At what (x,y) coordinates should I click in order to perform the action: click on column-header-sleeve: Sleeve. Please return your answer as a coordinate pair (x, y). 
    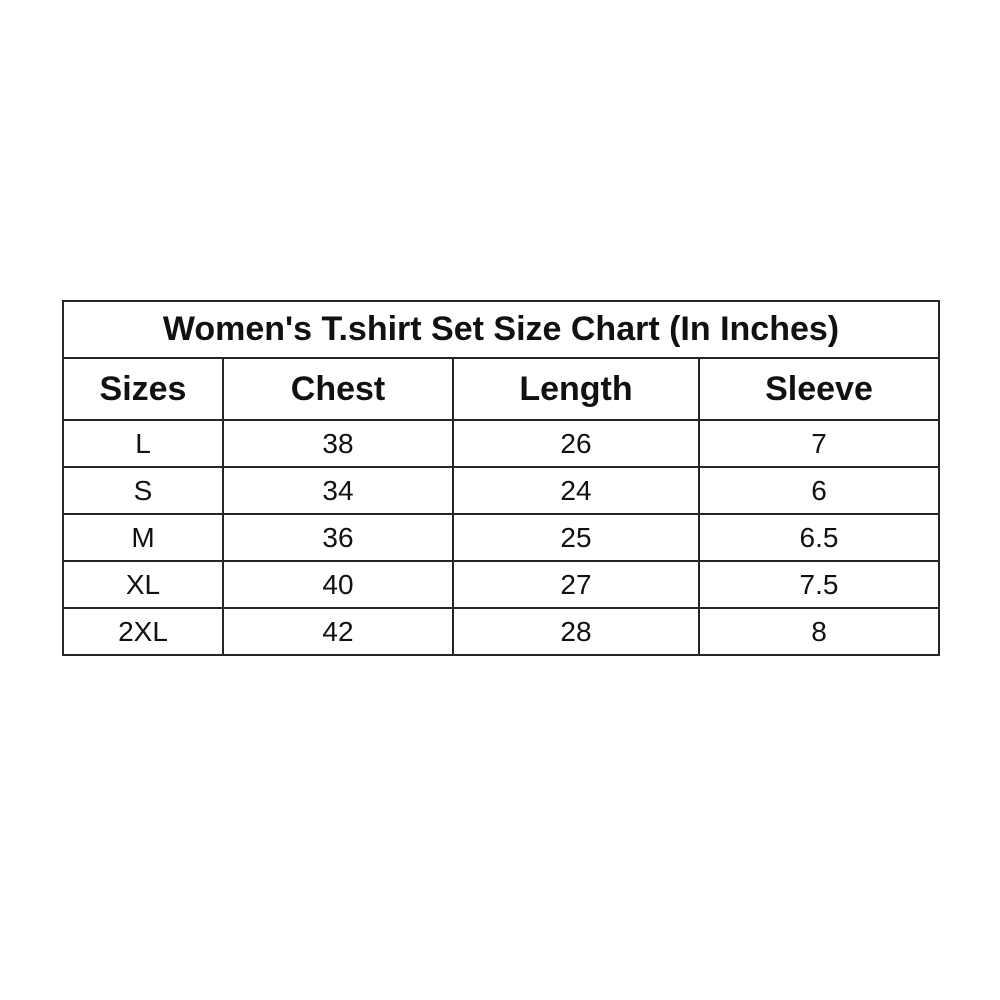
    Looking at the image, I should click on (819, 389).